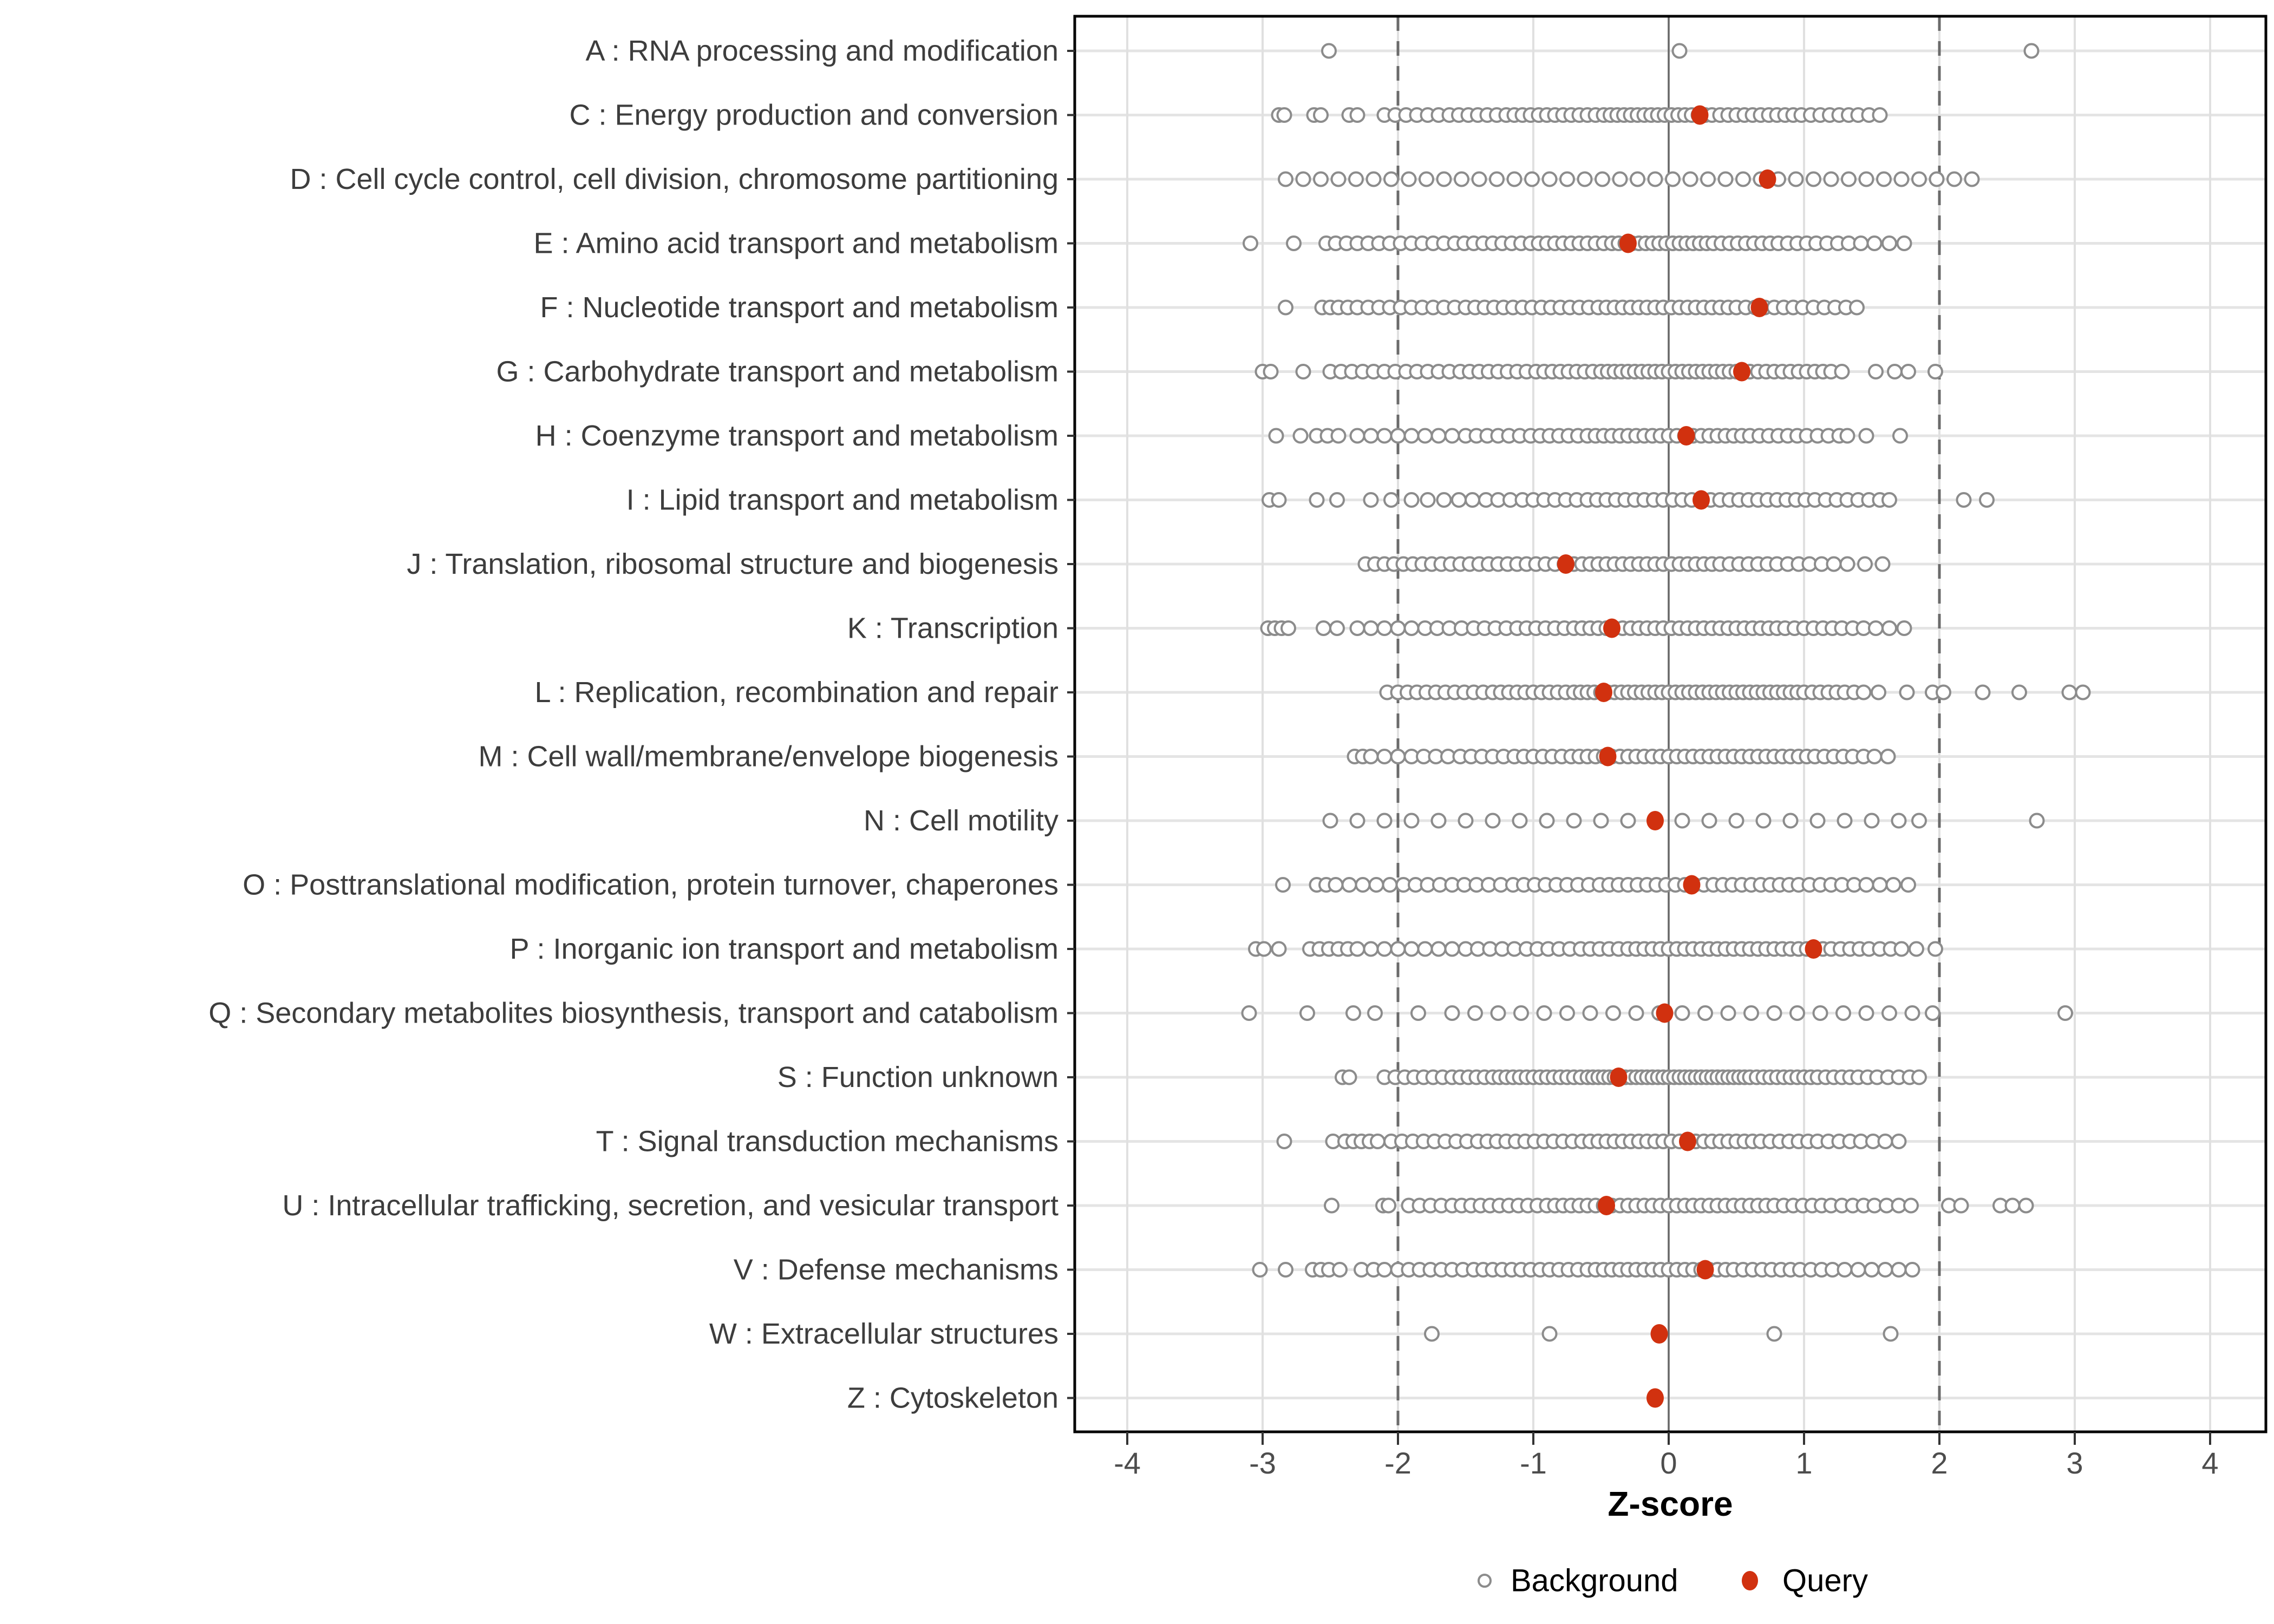 Image resolution: width=2274 pixels, height=1624 pixels. I want to click on category-label: I : Lipid transport and metabolism, so click(842, 500).